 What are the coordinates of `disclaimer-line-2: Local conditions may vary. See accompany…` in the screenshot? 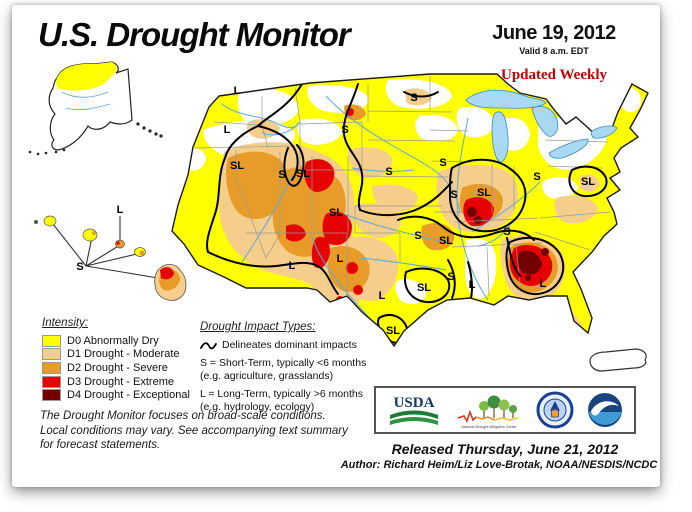 It's located at (194, 430).